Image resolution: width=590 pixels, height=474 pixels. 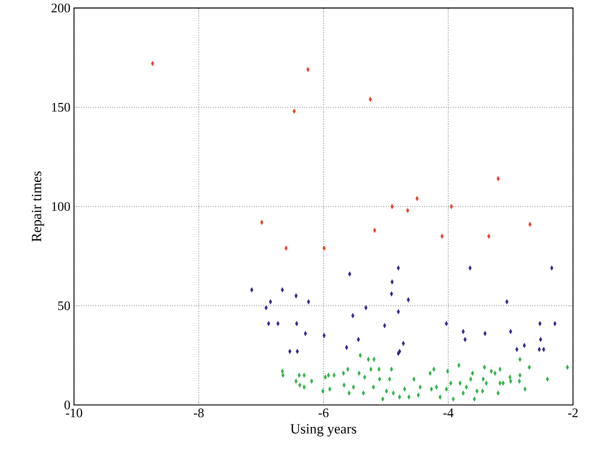 I want to click on y-tick-label: 200, so click(x=61, y=8).